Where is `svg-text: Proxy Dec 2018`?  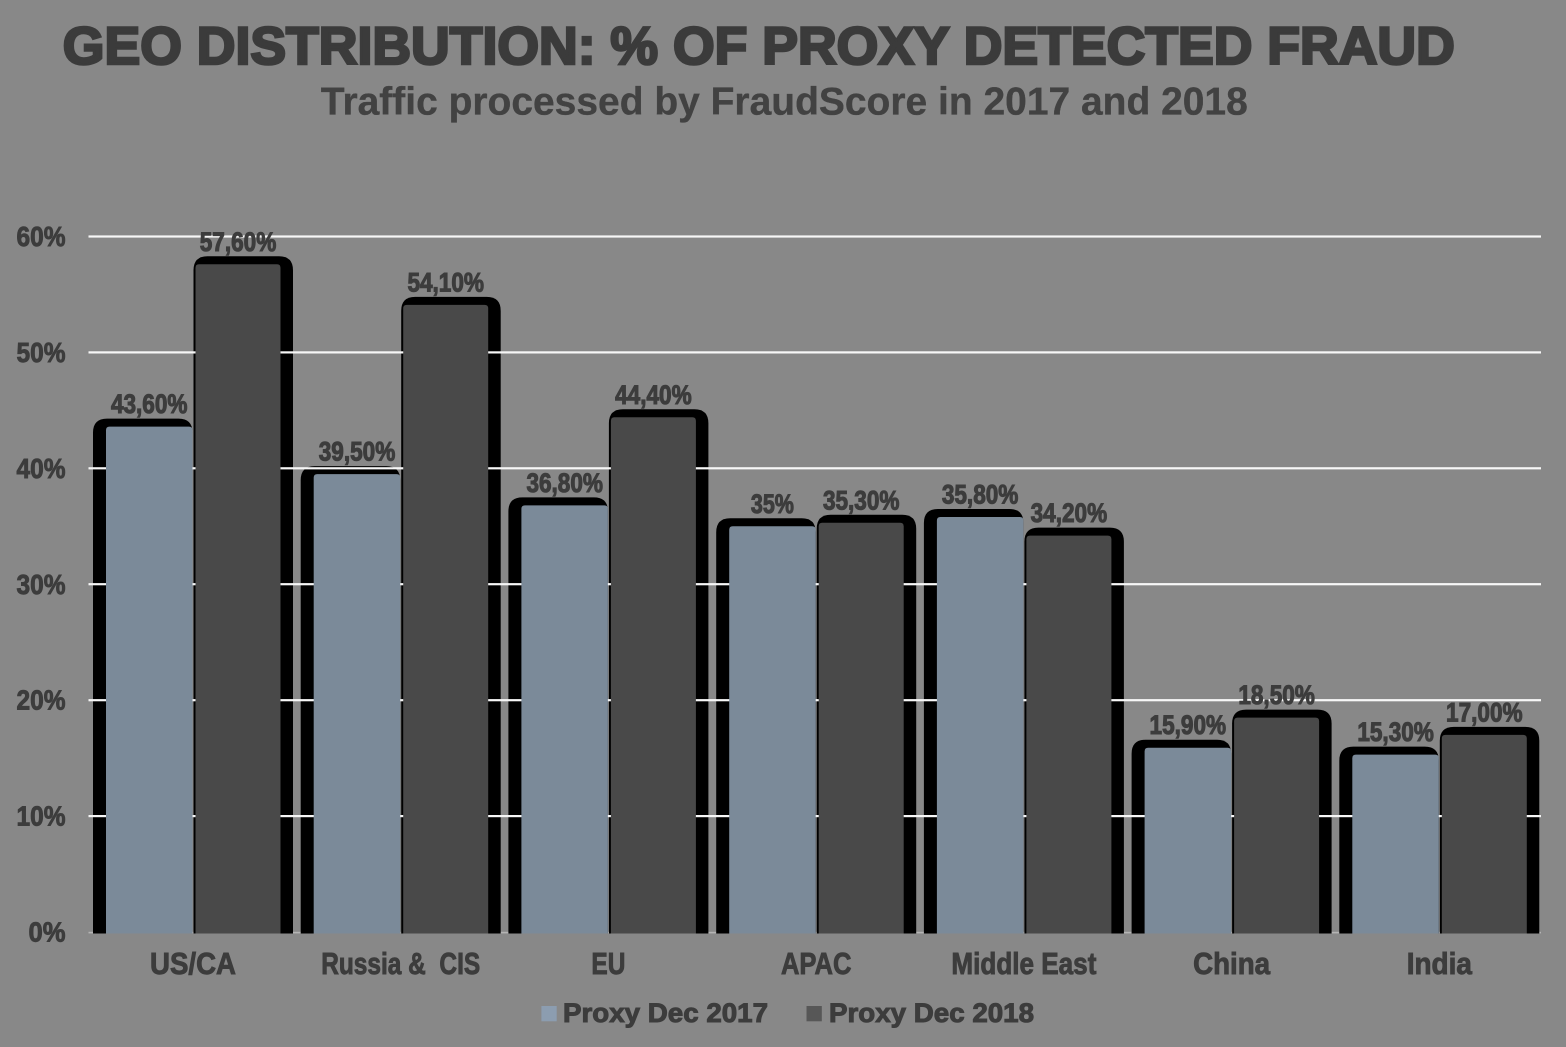 svg-text: Proxy Dec 2018 is located at coordinates (931, 1013).